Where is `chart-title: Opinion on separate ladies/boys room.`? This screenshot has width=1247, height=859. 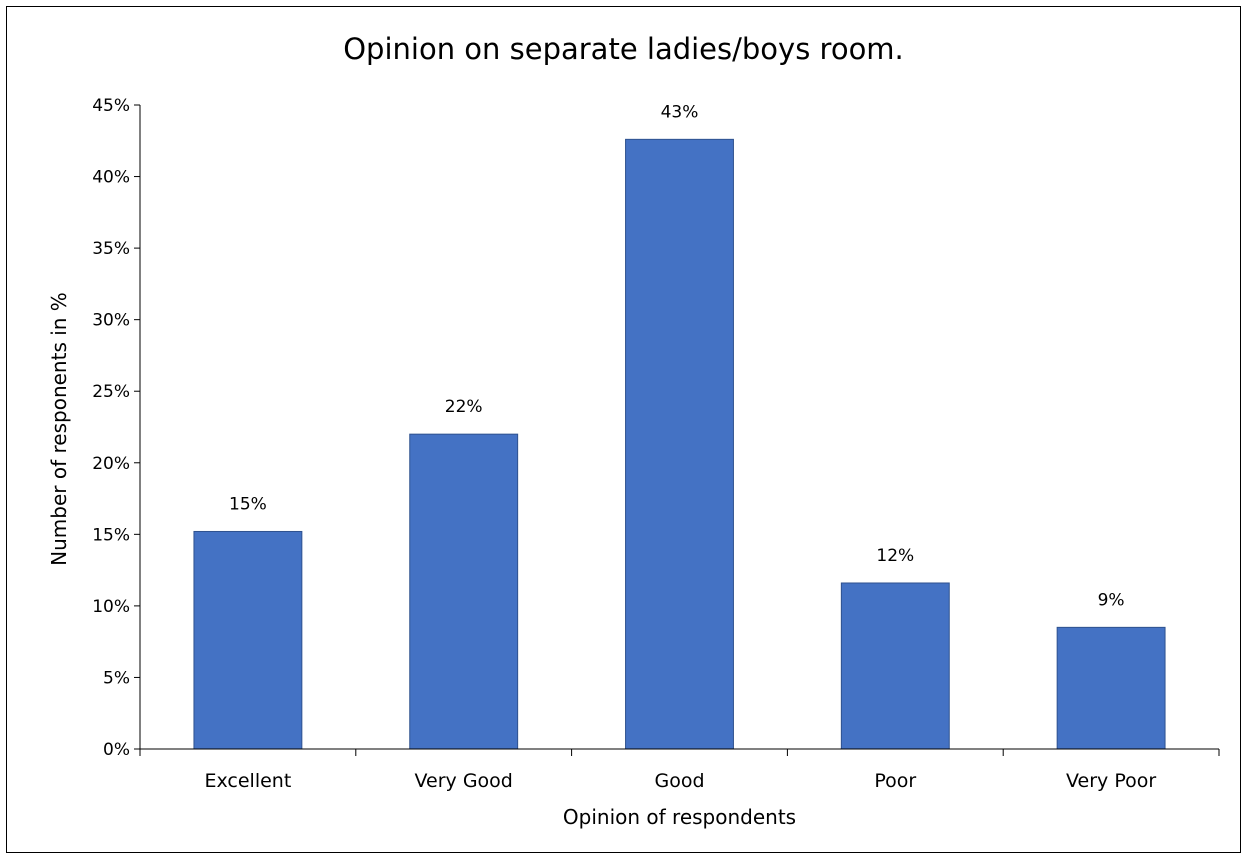 chart-title: Opinion on separate ladies/boys room. is located at coordinates (623, 49).